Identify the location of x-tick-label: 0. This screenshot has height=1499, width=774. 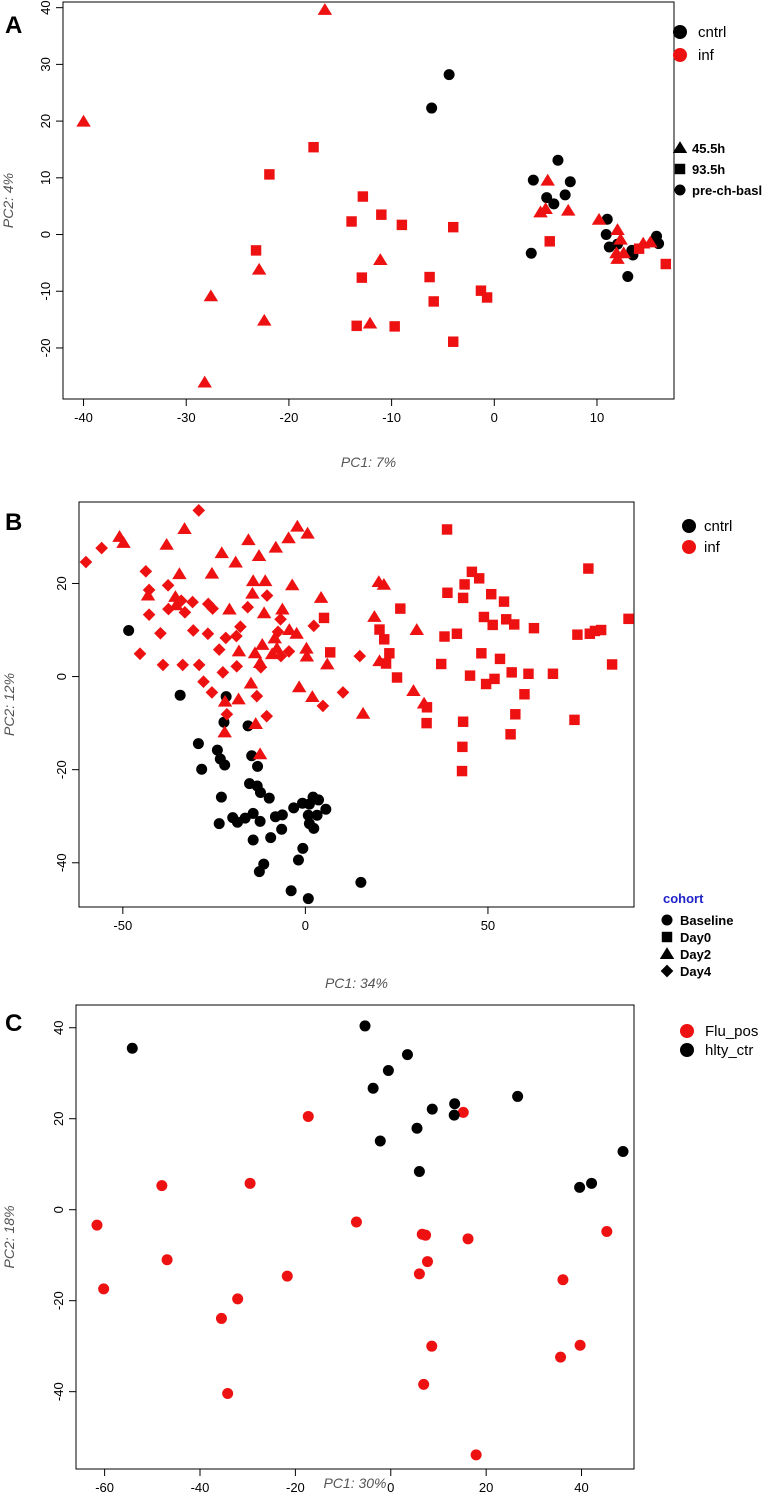
(305, 925).